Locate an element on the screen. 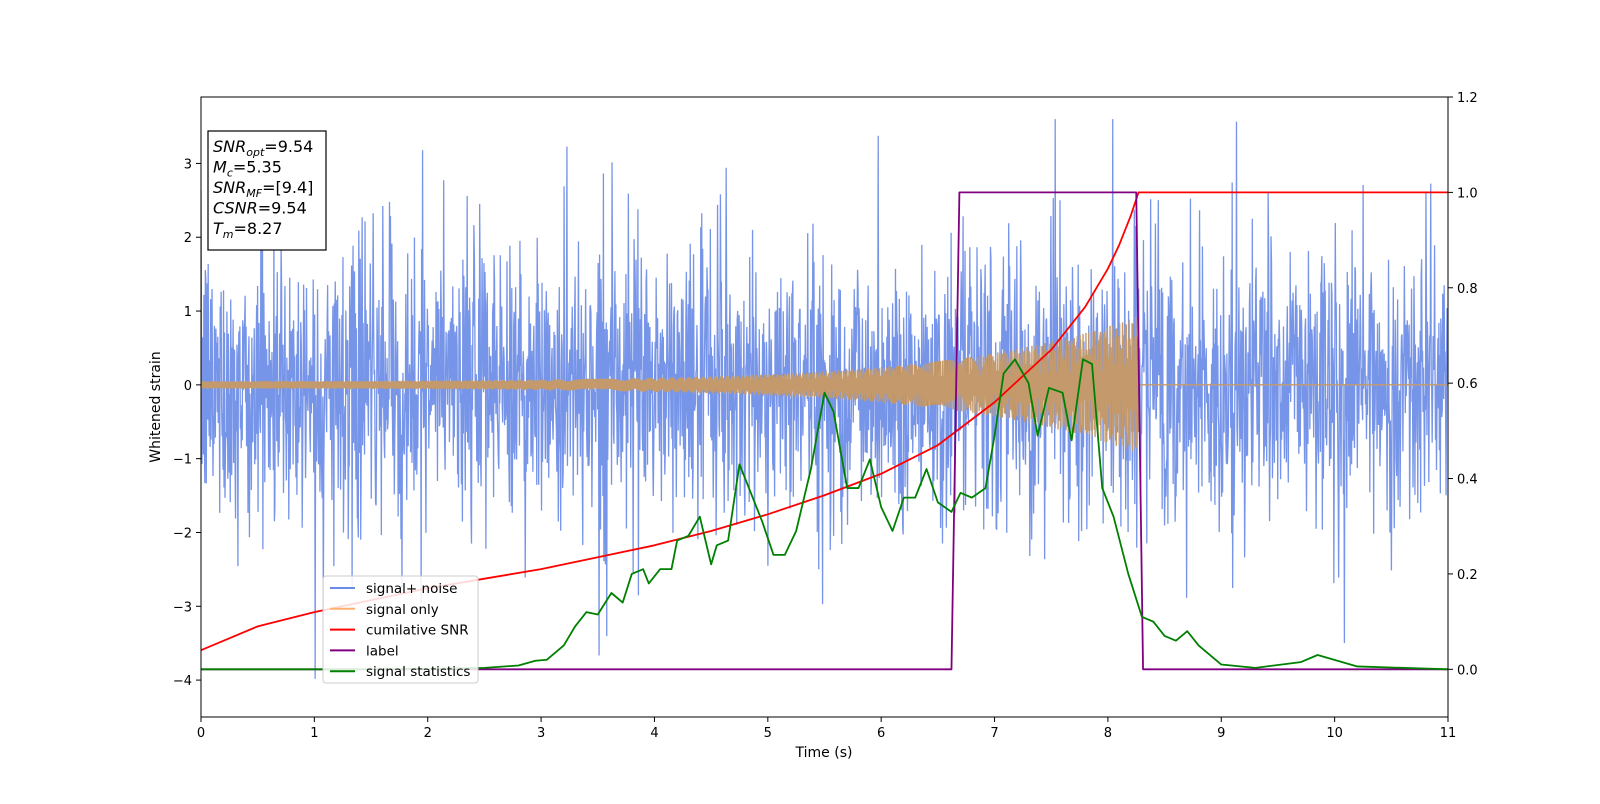  y-right-tick-label: 0.2 is located at coordinates (1467, 575).